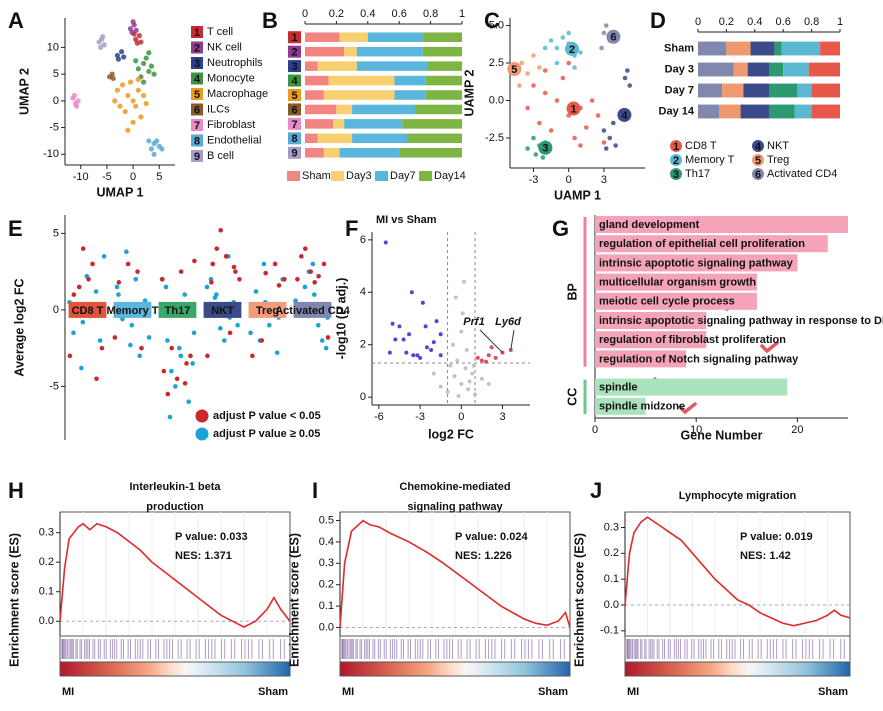 The image size is (883, 711). I want to click on bar-label: regulation of fibroblast proliferation, so click(692, 340).